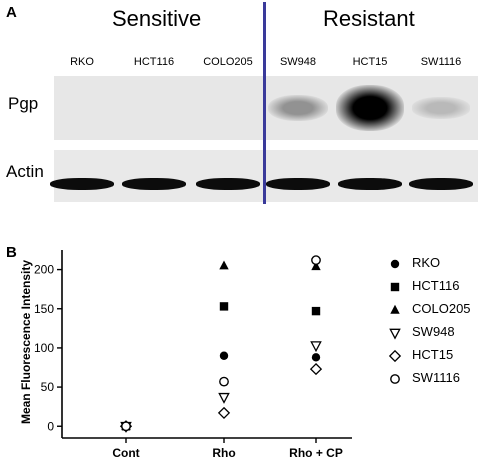 Image resolution: width=478 pixels, height=460 pixels. I want to click on legend-item-colo205: COLO205, so click(433, 309).